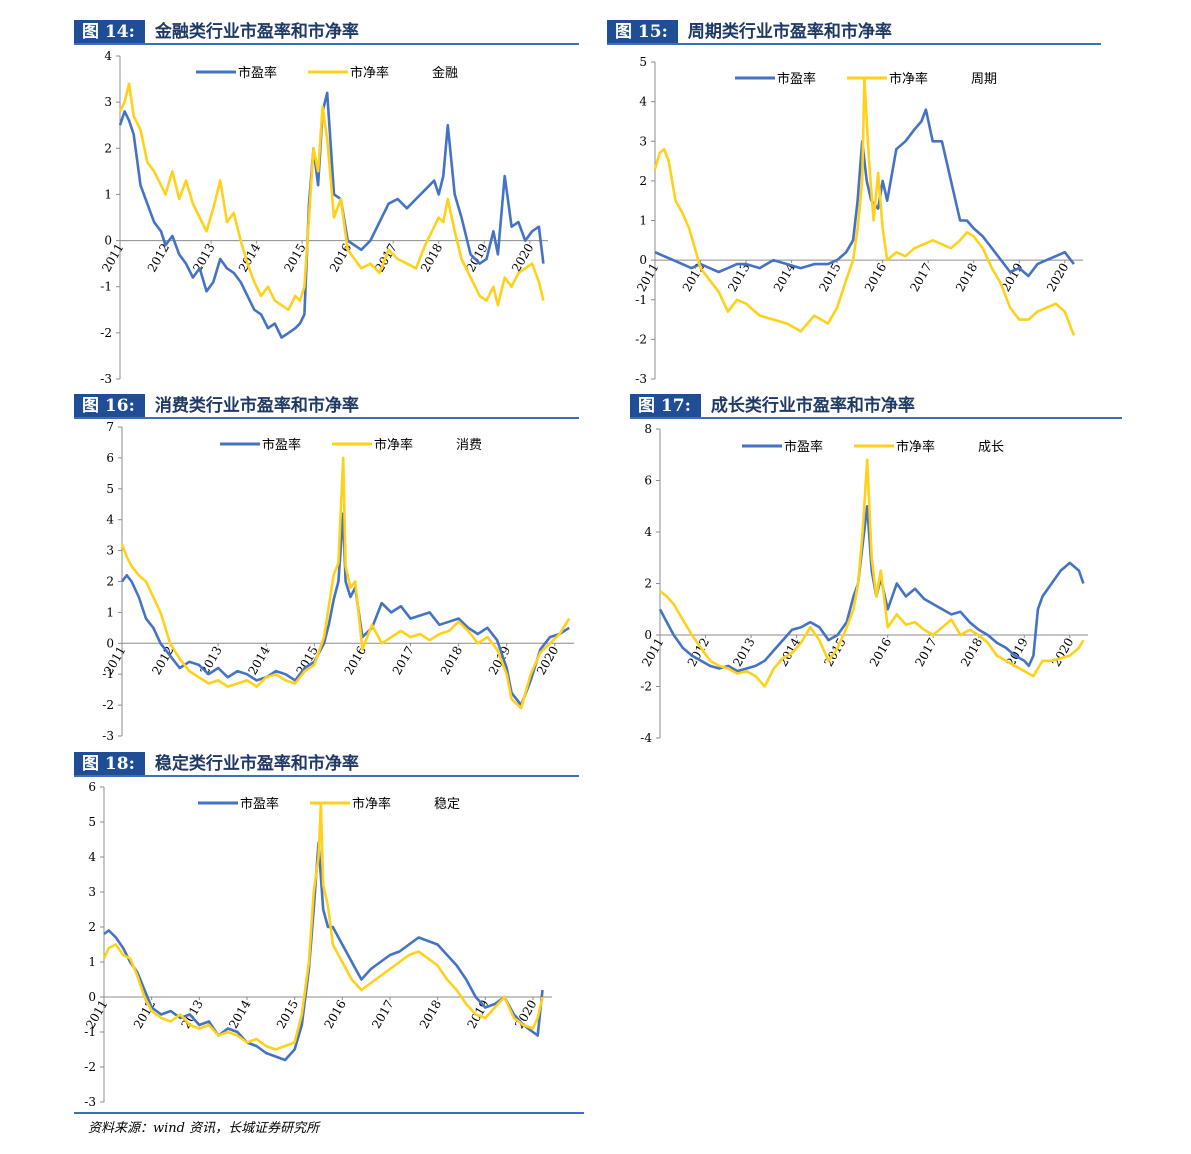 The width and height of the screenshot is (1191, 1154). I want to click on y-tick-label: 7, so click(110, 427).